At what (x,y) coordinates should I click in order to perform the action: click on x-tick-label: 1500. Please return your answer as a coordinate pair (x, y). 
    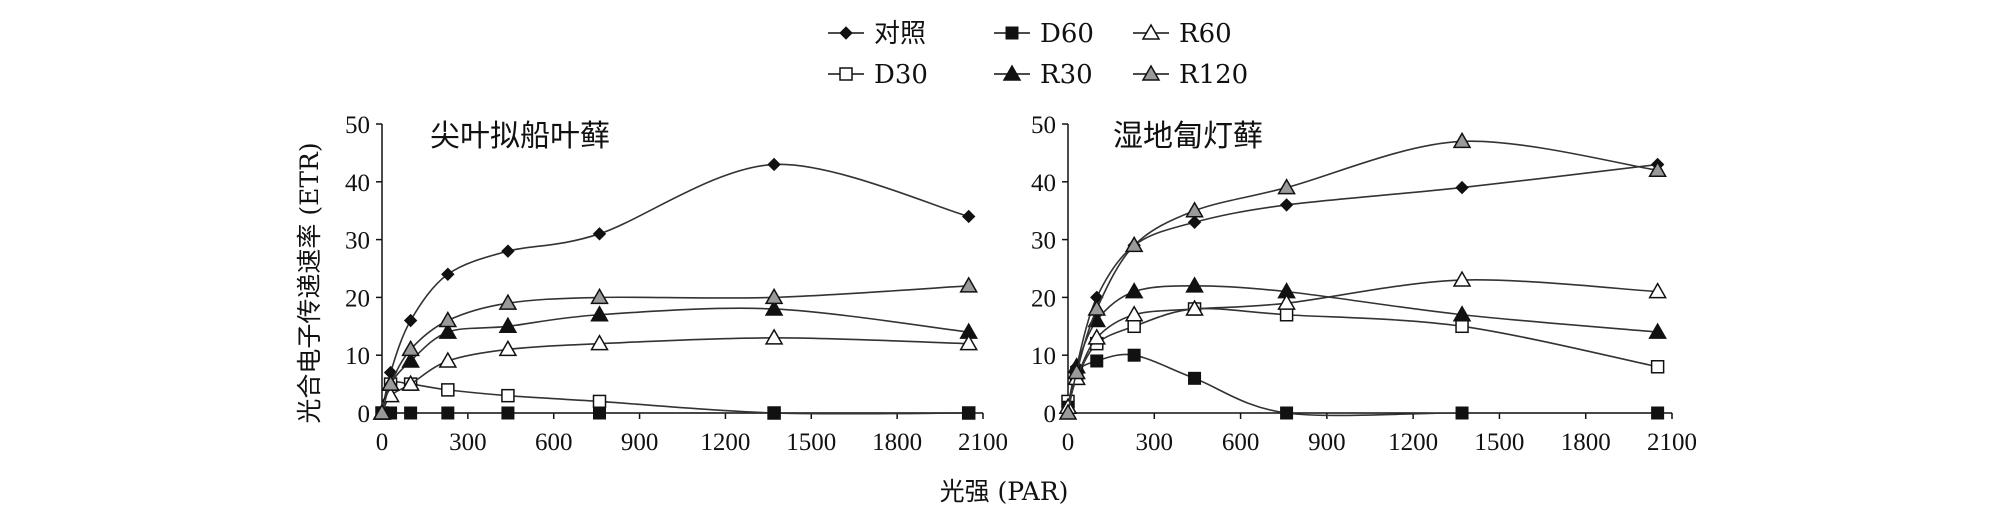
    Looking at the image, I should click on (811, 442).